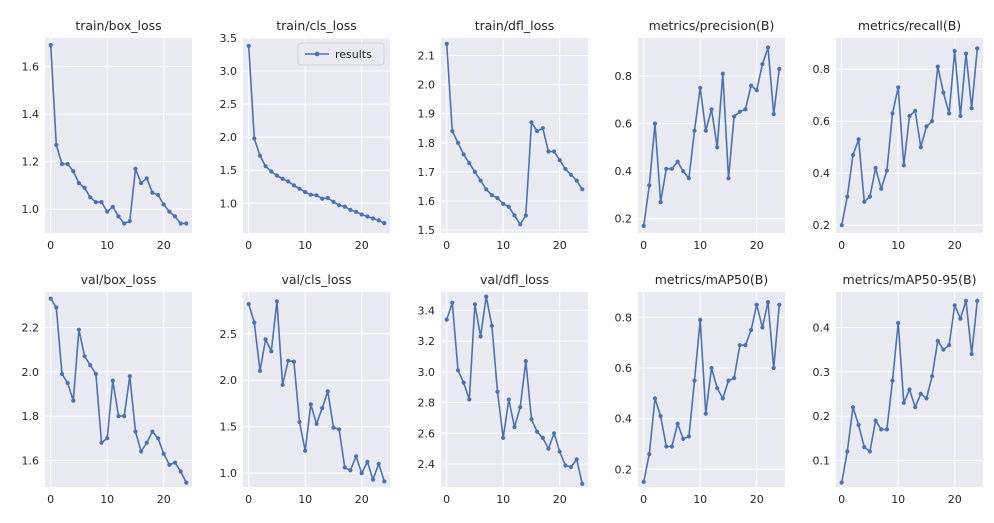 The width and height of the screenshot is (994, 523). What do you see at coordinates (317, 279) in the screenshot?
I see `panel-title: val/cls_loss` at bounding box center [317, 279].